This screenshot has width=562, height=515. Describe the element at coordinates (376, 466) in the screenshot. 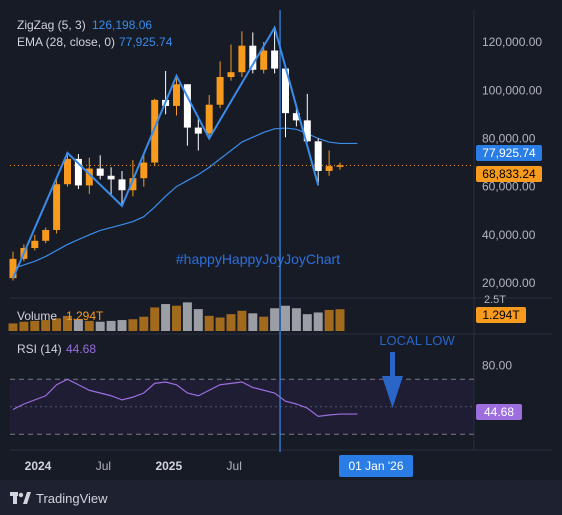

I see `cursor-date-badge: 01 Jan '26` at that location.